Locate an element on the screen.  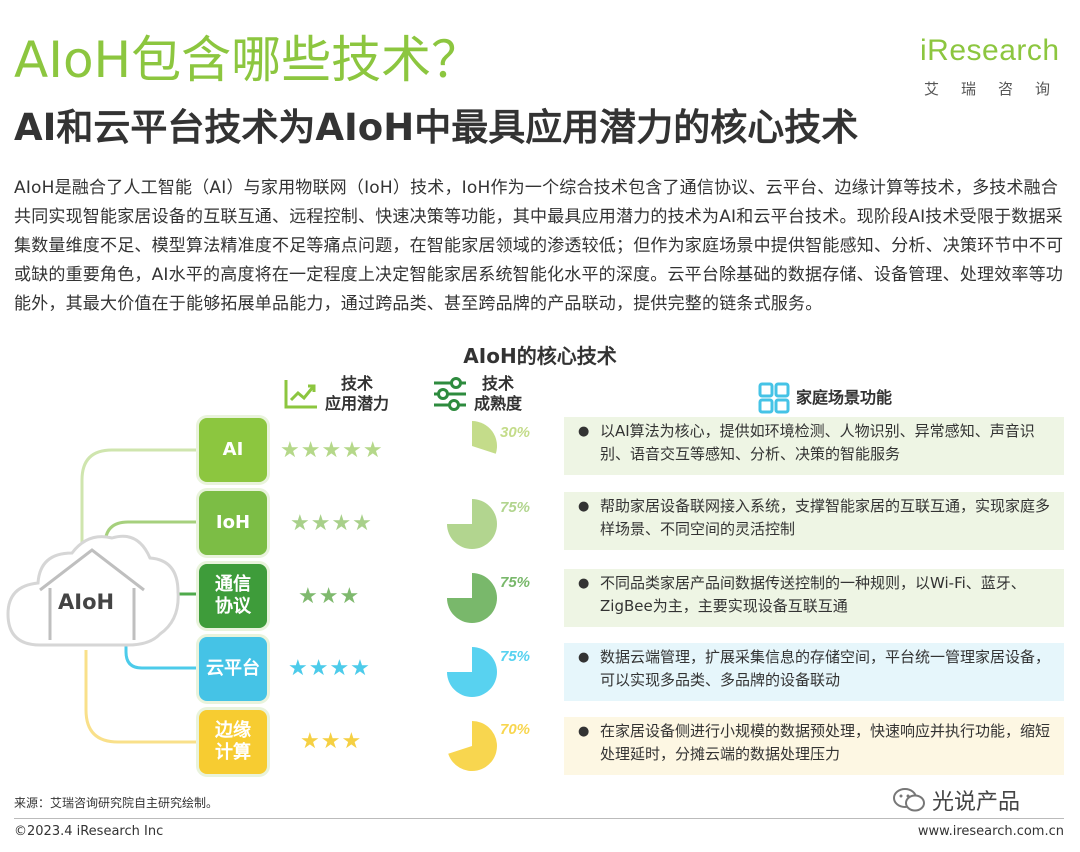
source-note: 来源：艾瑞咨询研究院自主研究绘制。 is located at coordinates (116, 803).